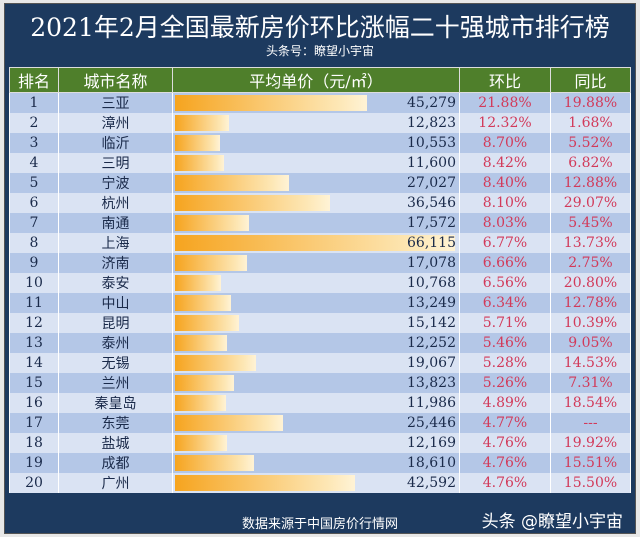 The height and width of the screenshot is (537, 640). What do you see at coordinates (115, 423) in the screenshot?
I see `city-cell: 东莞` at bounding box center [115, 423].